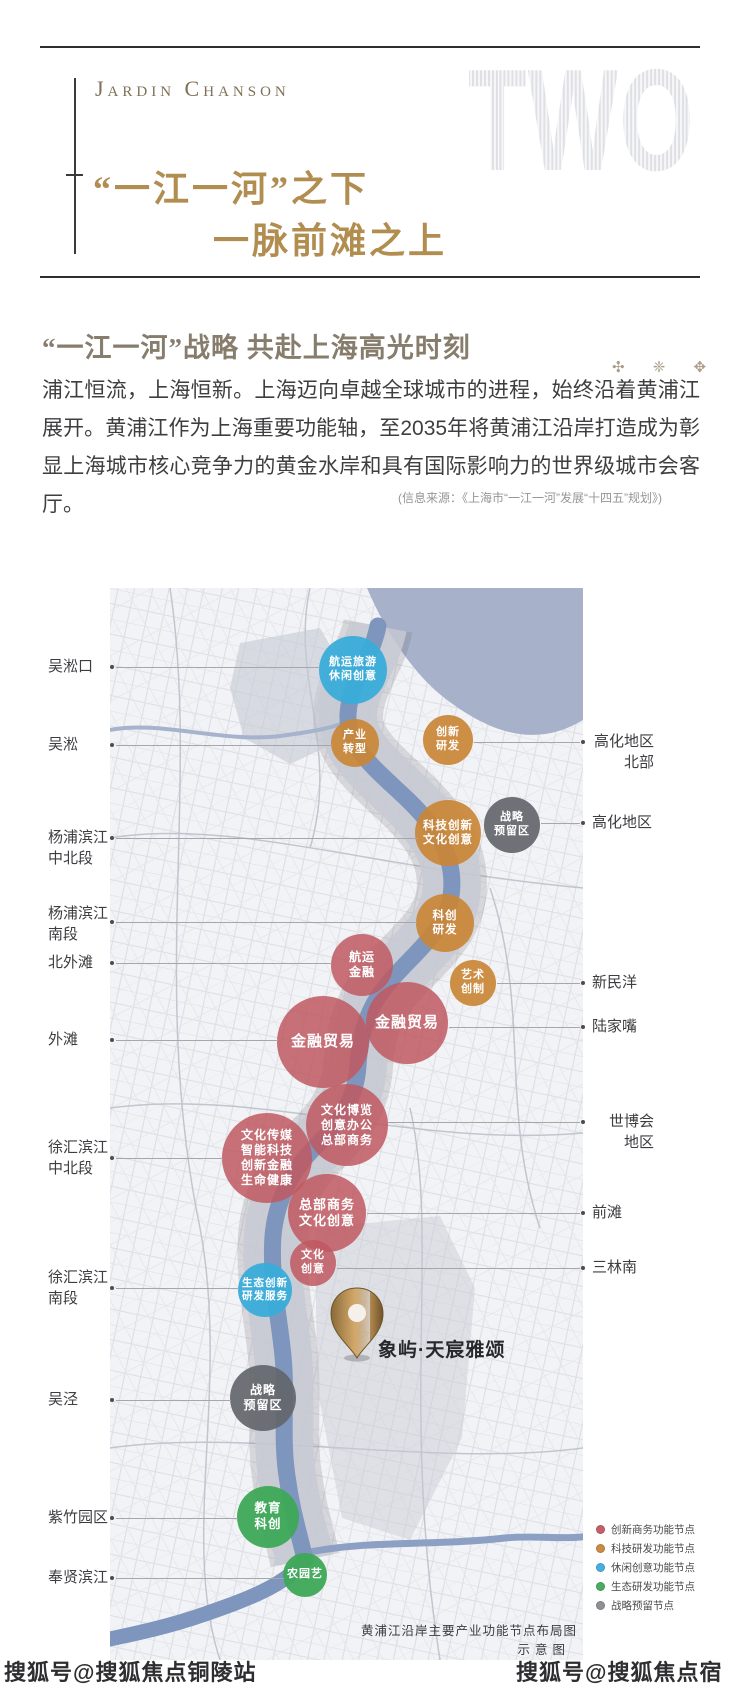  What do you see at coordinates (78, 1517) in the screenshot?
I see `map-label-zizhu-park: 紫竹园区` at bounding box center [78, 1517].